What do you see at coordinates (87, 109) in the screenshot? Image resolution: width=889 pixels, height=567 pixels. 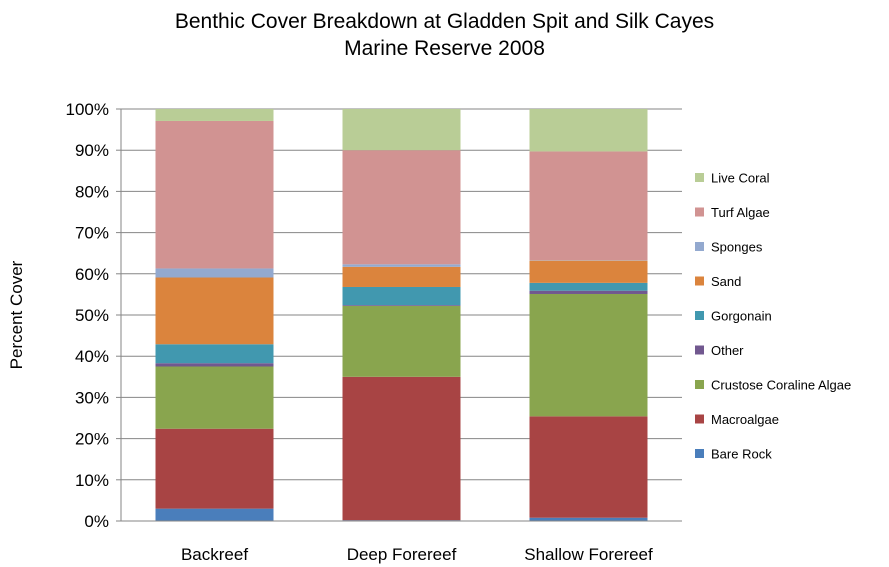 I see `y-tick-label: 100%` at bounding box center [87, 109].